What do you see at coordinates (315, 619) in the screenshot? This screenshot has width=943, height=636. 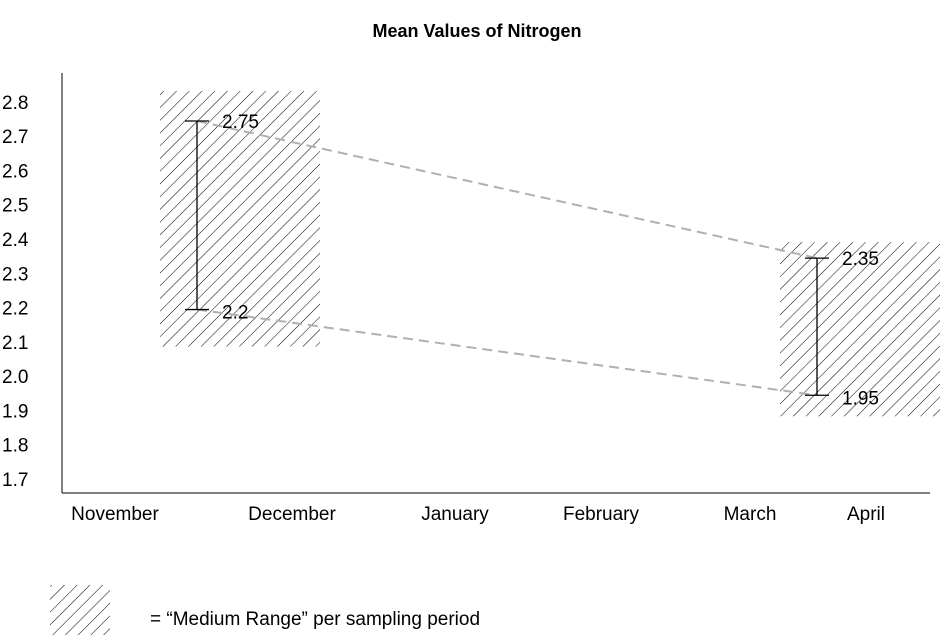 I see `legend-text: = “Medium Range” per sampling period` at bounding box center [315, 619].